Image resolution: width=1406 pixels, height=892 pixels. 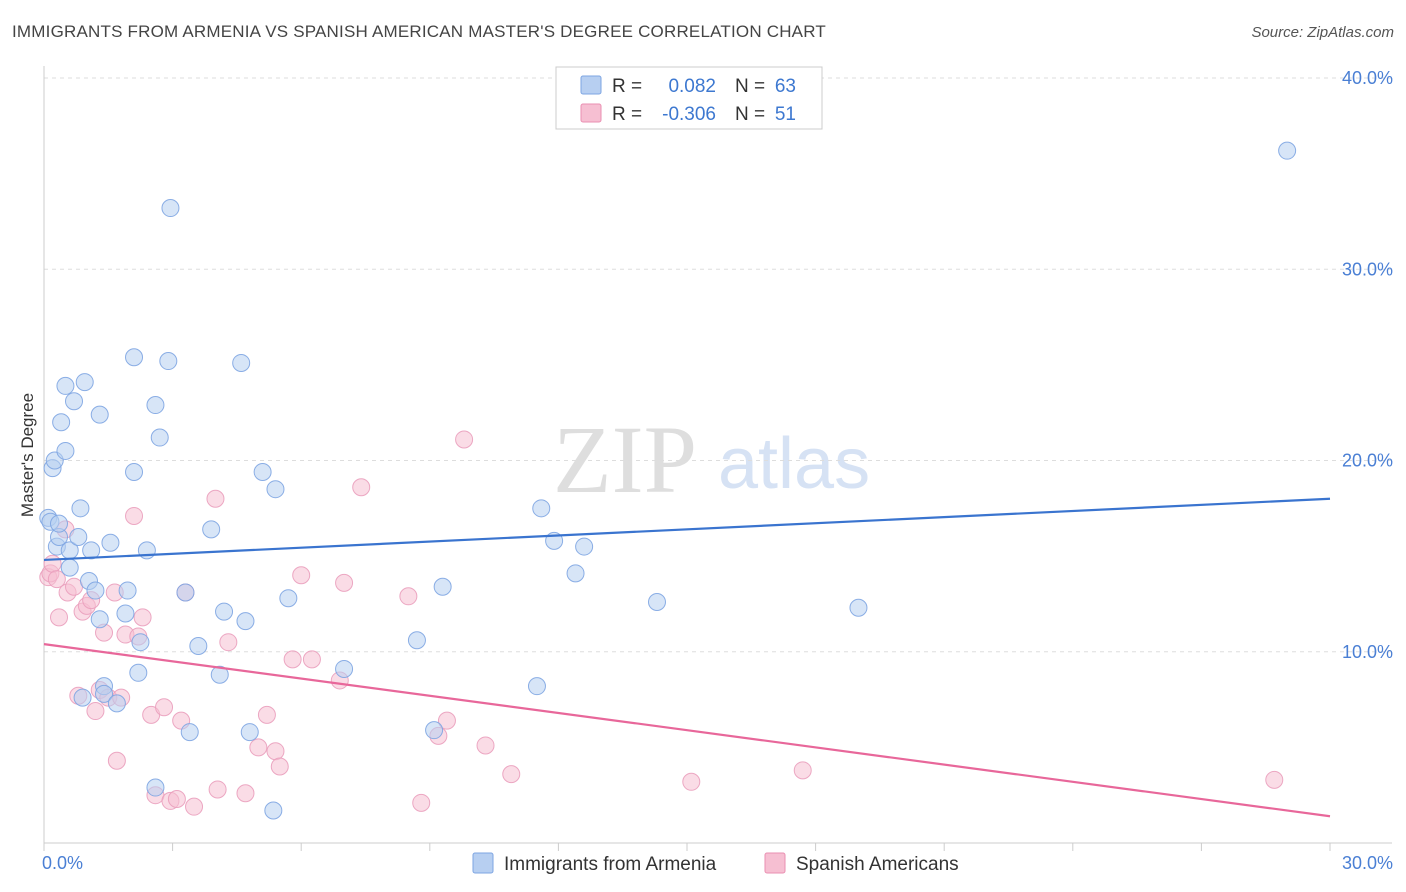 I want to click on x-tick-labels: 0.0% 30.0%, so click(x=717, y=863).